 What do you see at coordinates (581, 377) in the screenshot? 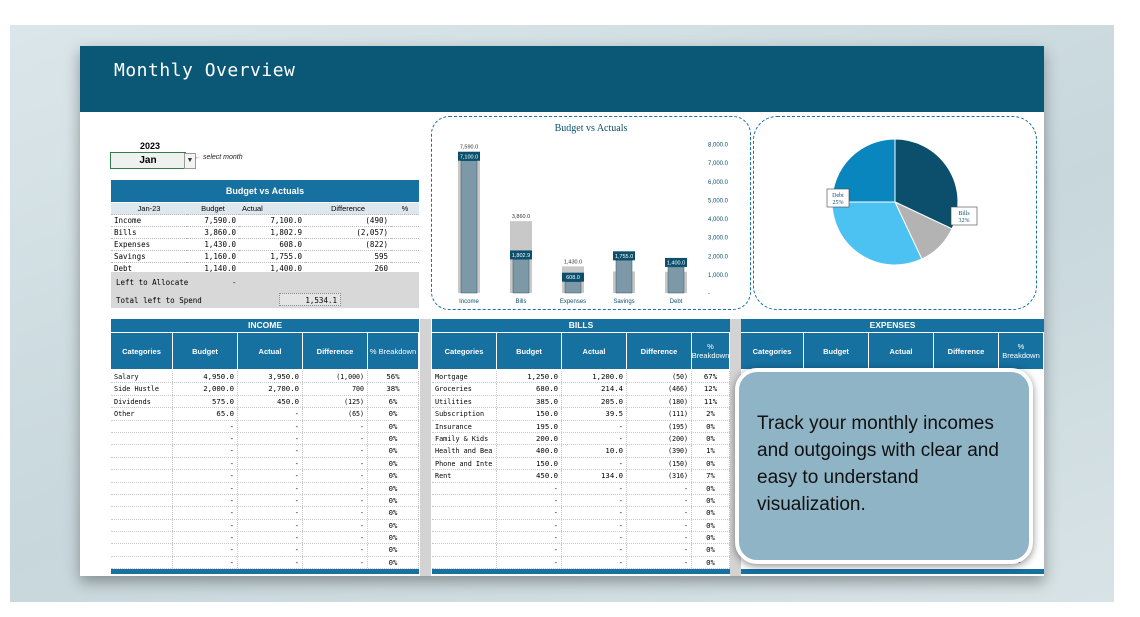
I see `table-row: Mortgage 1,250.0 1,200.0 (50) 67%` at bounding box center [581, 377].